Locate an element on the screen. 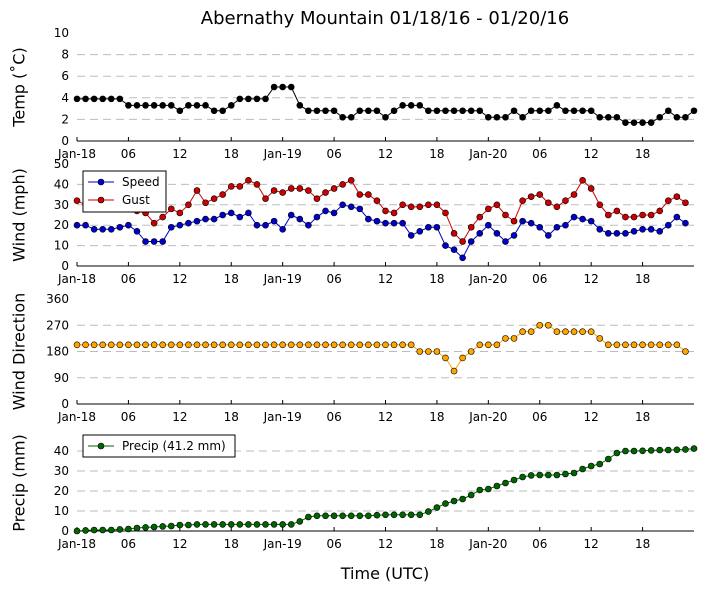  y-tick-label: 20 is located at coordinates (61, 491).